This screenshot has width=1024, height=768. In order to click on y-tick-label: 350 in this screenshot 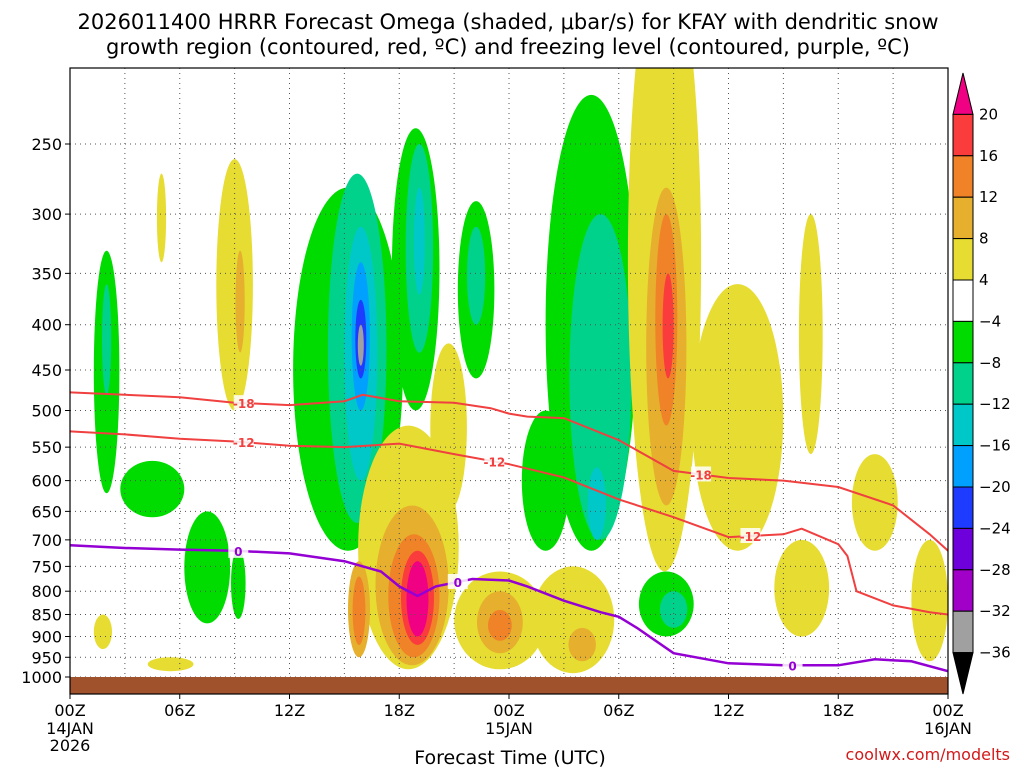, I will do `click(46, 273)`.